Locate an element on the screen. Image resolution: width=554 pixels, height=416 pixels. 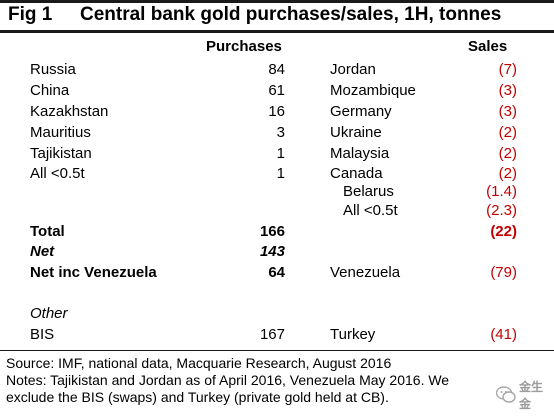
net-inc-venezuela-label: Net inc Venezuela is located at coordinates (93, 272).